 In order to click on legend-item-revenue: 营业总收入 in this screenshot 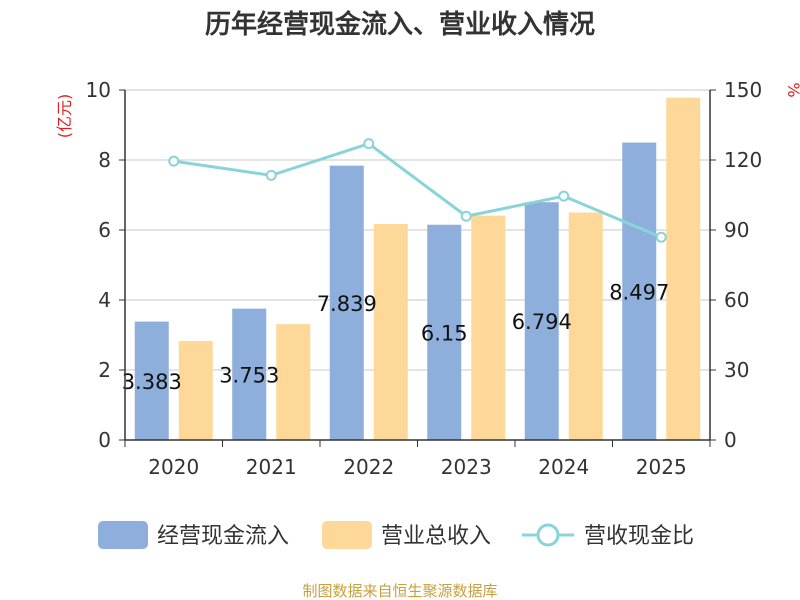, I will do `click(406, 535)`.